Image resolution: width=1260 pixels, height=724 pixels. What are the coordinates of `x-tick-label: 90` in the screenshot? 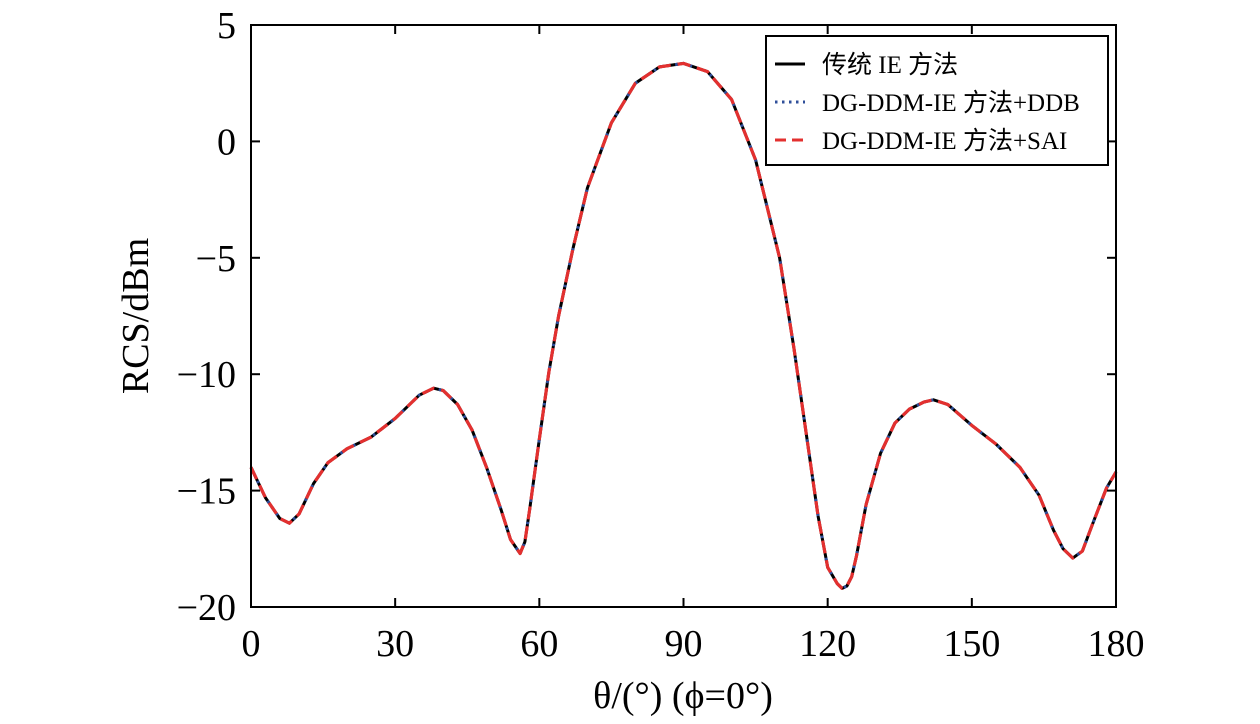 It's located at (684, 644).